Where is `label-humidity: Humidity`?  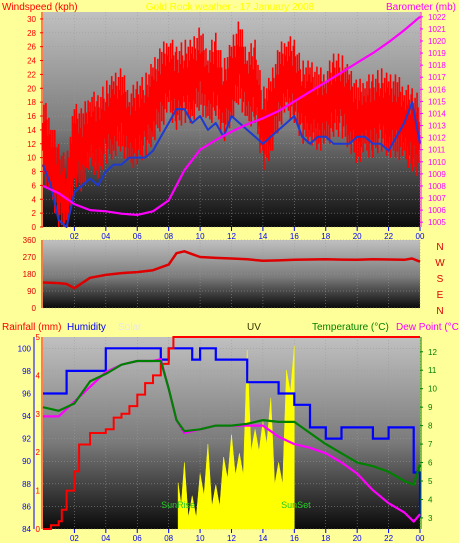
label-humidity: Humidity is located at coordinates (86, 327).